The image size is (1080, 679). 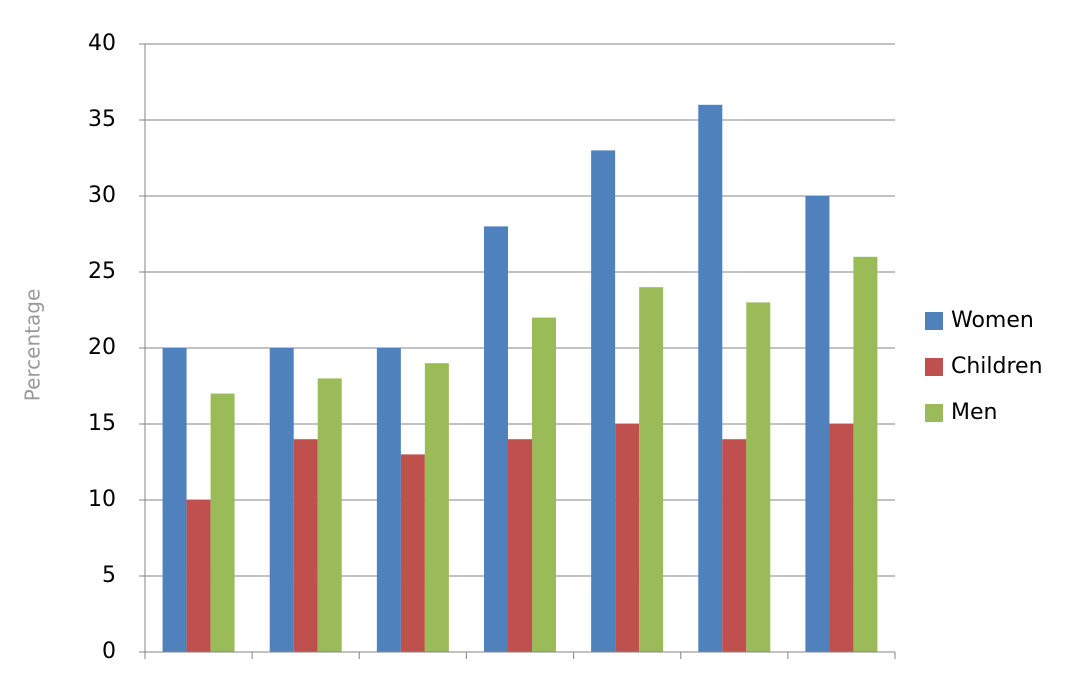 What do you see at coordinates (102, 499) in the screenshot?
I see `y-tick-label: 10` at bounding box center [102, 499].